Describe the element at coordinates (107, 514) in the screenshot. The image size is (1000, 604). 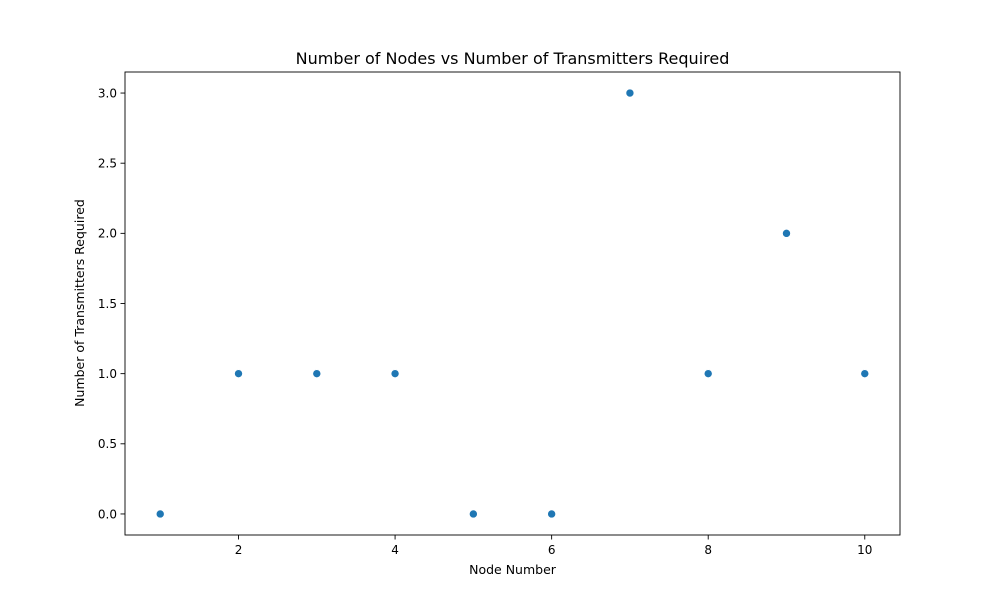
I see `y-tick-label: 0.0` at that location.